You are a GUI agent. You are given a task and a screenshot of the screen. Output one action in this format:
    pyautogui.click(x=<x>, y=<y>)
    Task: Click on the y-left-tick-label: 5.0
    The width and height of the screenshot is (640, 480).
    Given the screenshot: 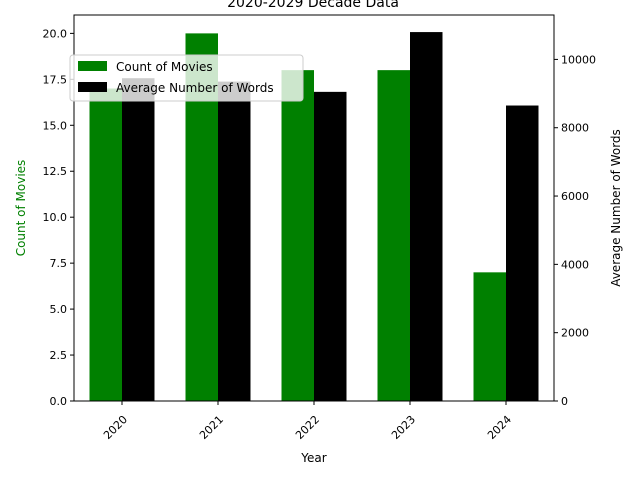 What is the action you would take?
    pyautogui.click(x=59, y=309)
    